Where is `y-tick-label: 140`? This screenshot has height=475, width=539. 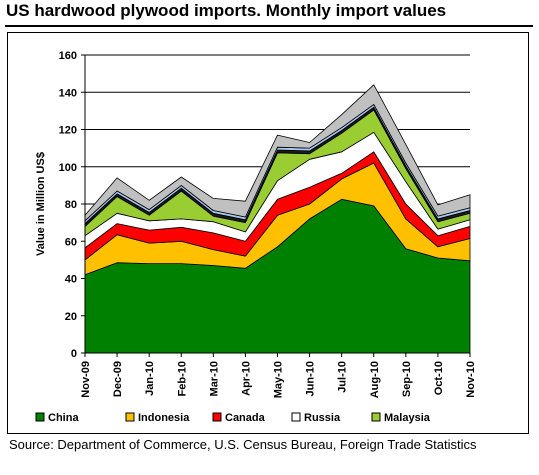
y-tick-label: 140 is located at coordinates (68, 93).